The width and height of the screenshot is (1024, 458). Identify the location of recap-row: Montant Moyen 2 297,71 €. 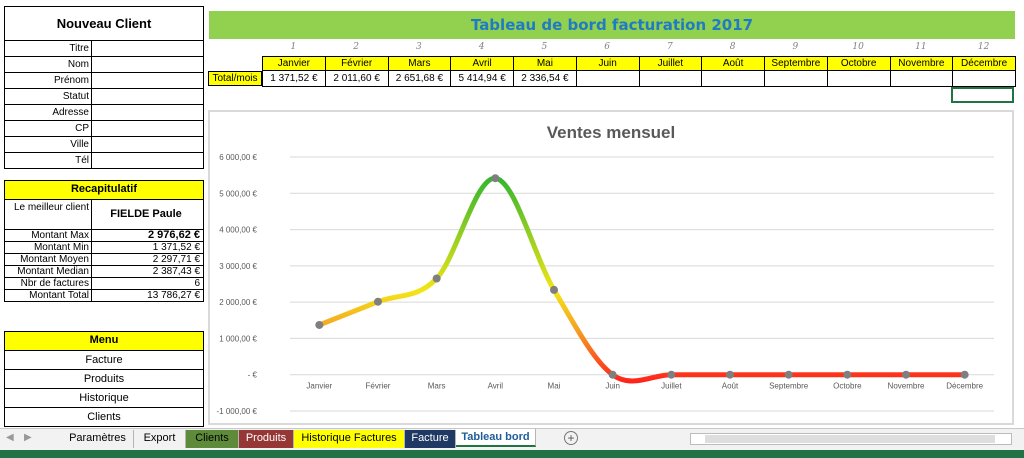
(104, 260).